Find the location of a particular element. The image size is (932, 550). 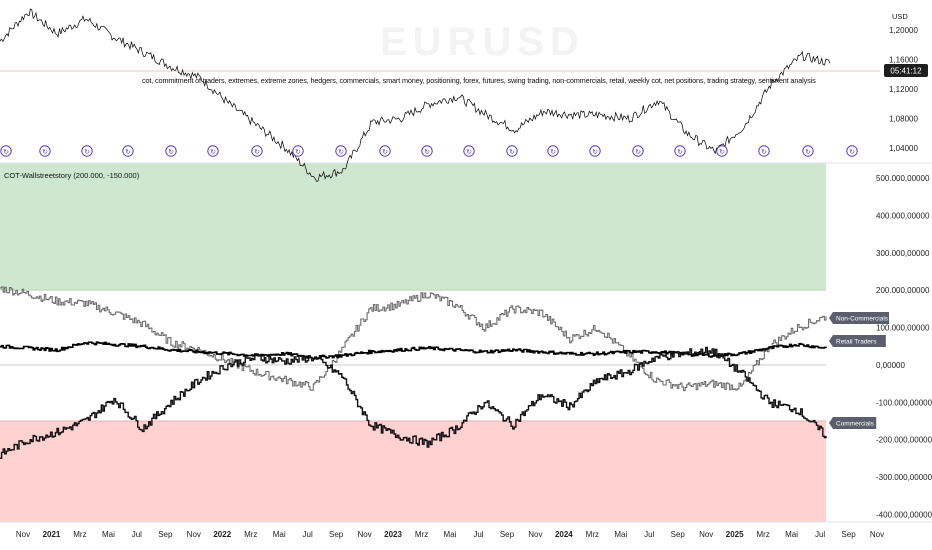

price-axis-tick-label: 1,08000 is located at coordinates (903, 119).